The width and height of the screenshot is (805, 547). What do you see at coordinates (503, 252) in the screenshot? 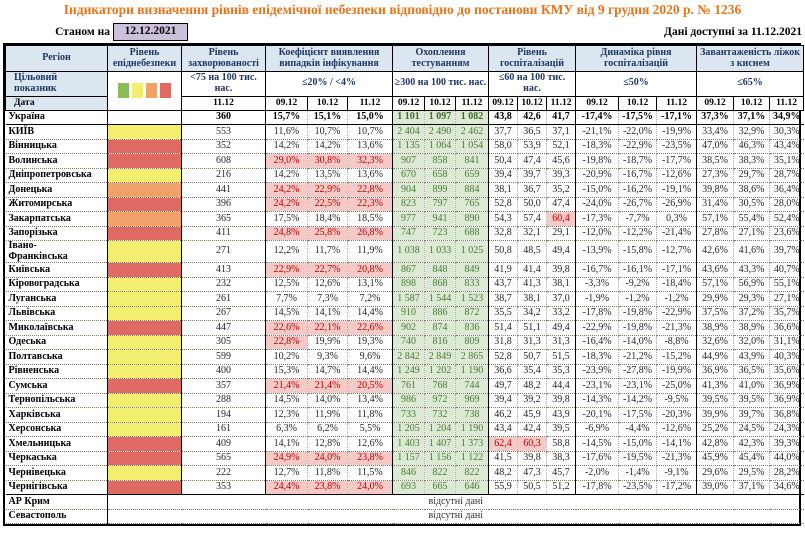
I see `hosp-cell: 50,8` at bounding box center [503, 252].